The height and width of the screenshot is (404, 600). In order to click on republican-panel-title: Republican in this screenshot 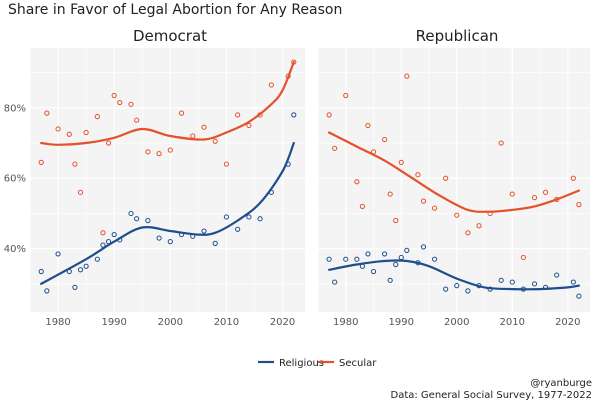, I will do `click(457, 36)`.